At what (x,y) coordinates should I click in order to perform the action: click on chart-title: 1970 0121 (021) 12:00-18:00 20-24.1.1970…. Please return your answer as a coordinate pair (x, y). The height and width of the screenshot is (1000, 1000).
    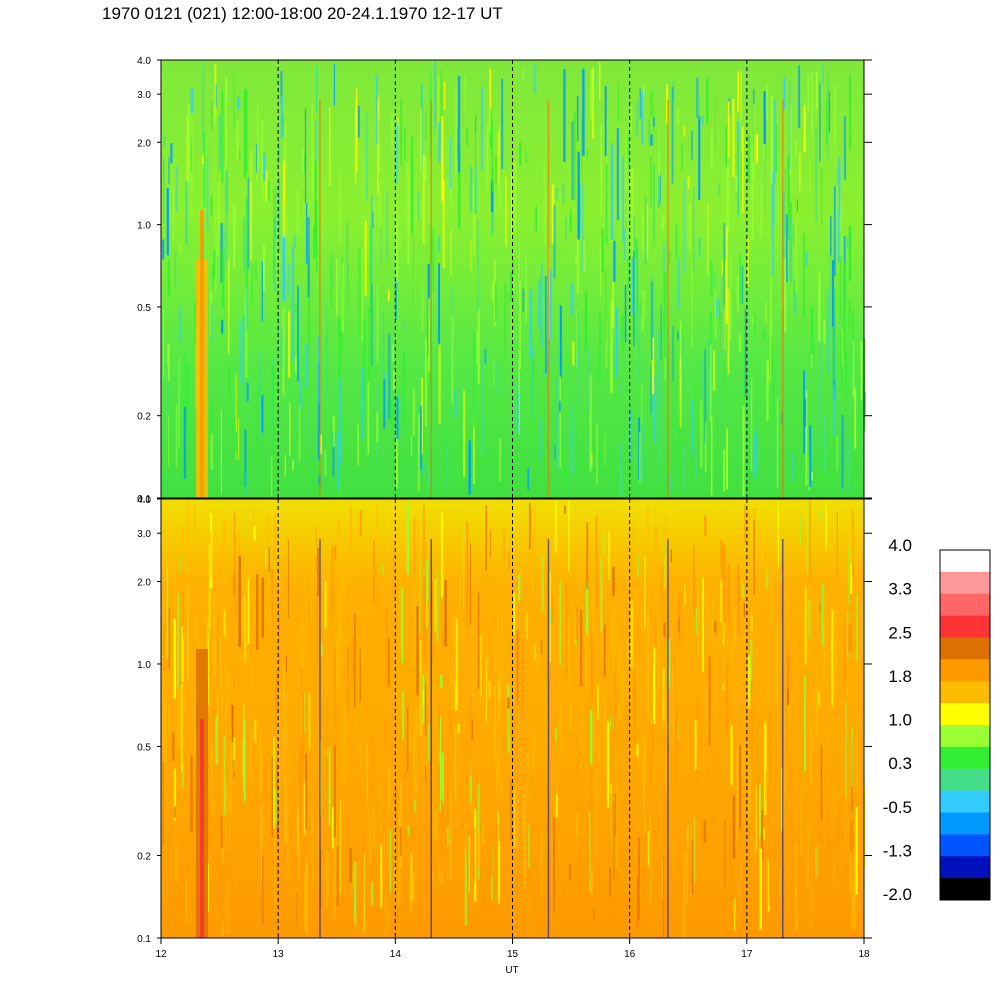
    Looking at the image, I should click on (302, 13).